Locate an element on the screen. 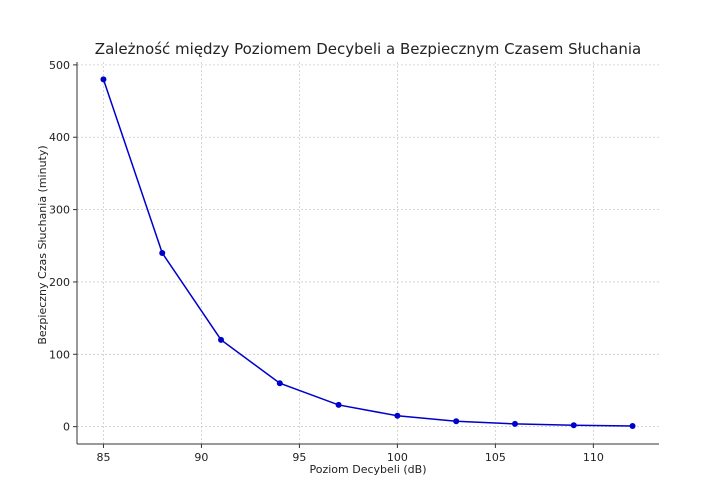 The height and width of the screenshot is (500, 720). x-tick-label: 90 is located at coordinates (201, 457).